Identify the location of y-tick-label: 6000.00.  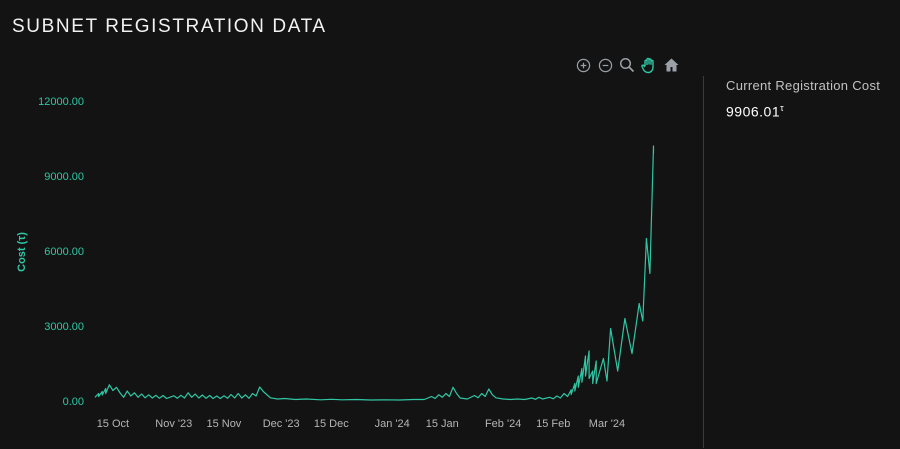
(64, 252).